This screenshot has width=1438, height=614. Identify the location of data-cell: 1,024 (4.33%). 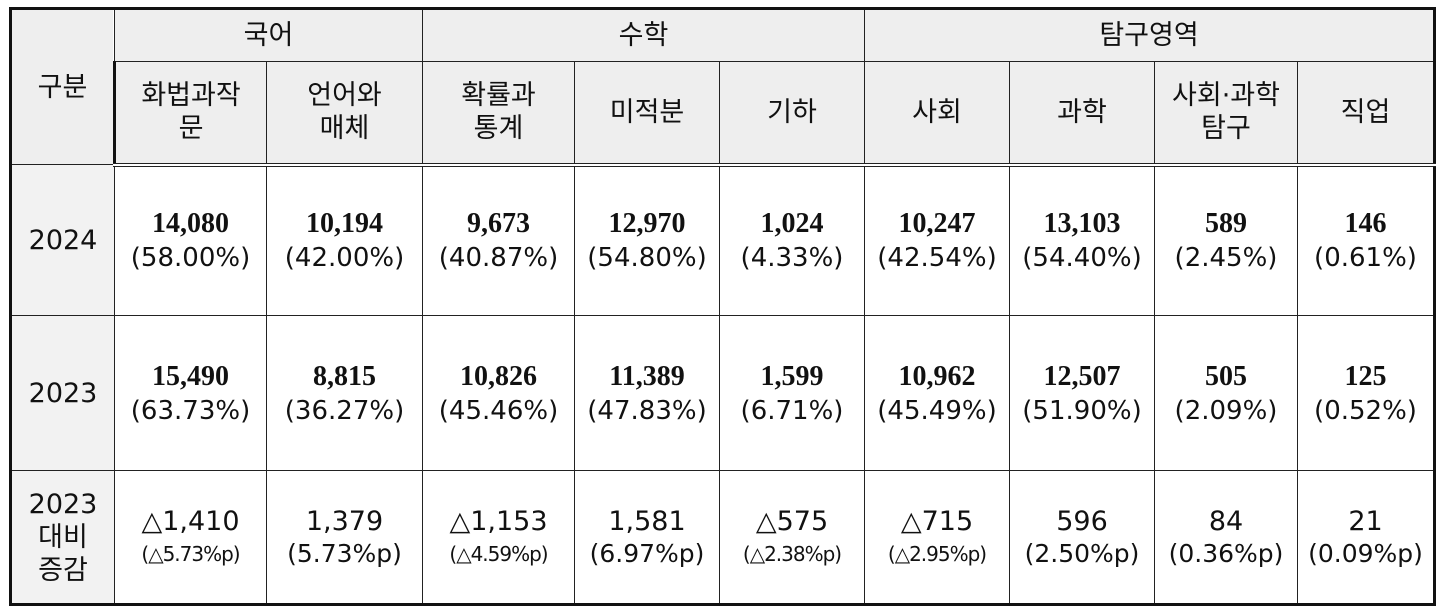
(792, 240).